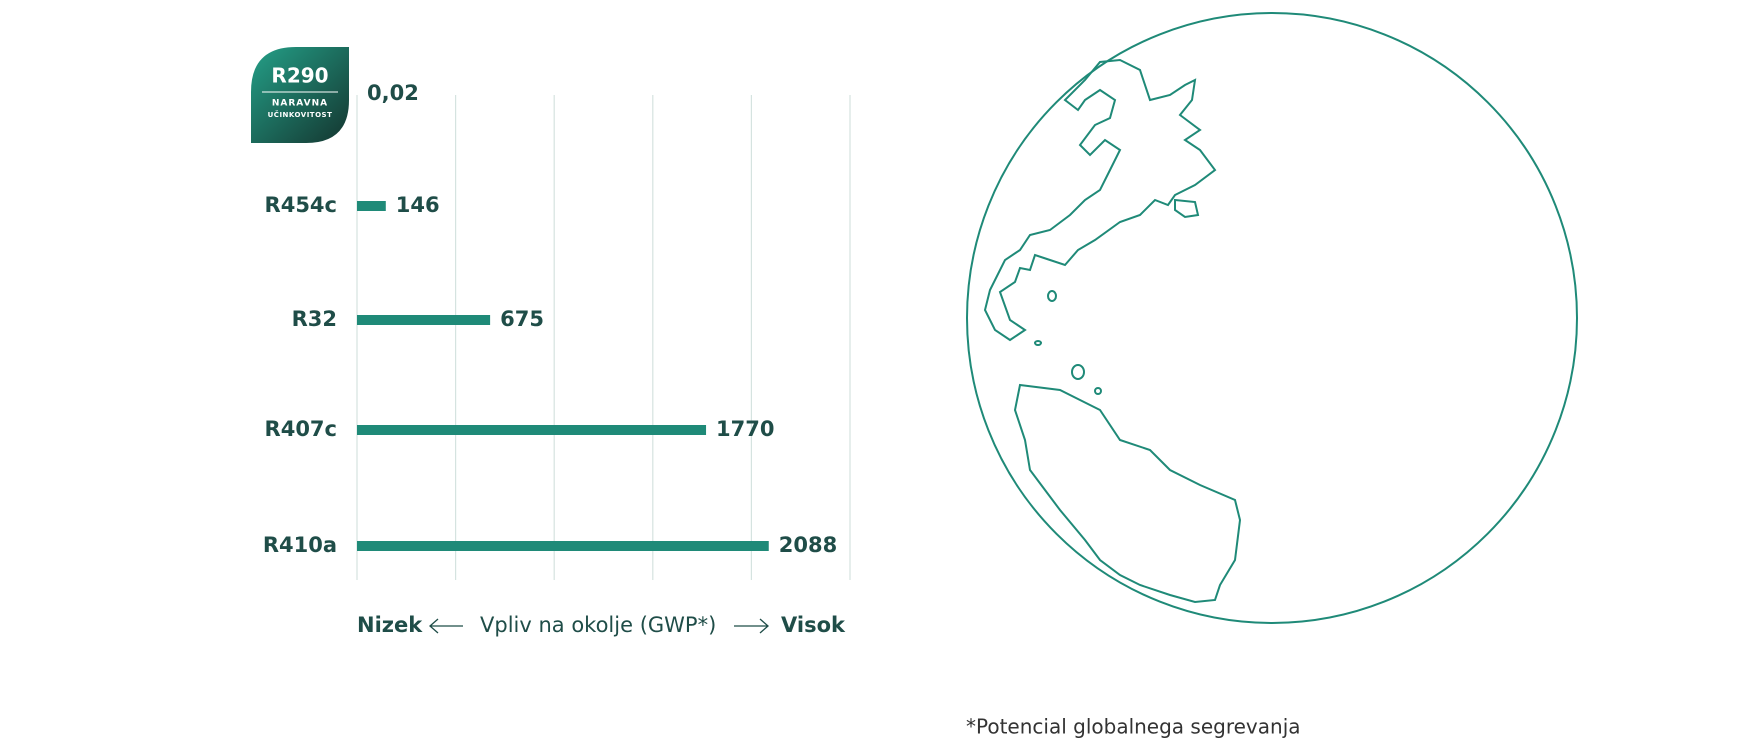  I want to click on badge-line: UČINKOVITOST, so click(300, 114).